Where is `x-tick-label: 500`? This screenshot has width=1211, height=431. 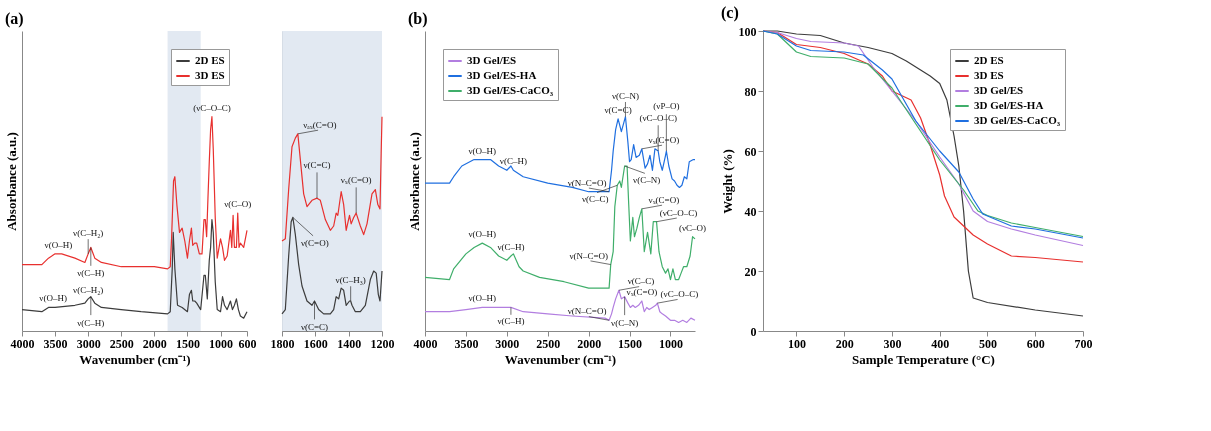
x-tick-label: 500 is located at coordinates (987, 343).